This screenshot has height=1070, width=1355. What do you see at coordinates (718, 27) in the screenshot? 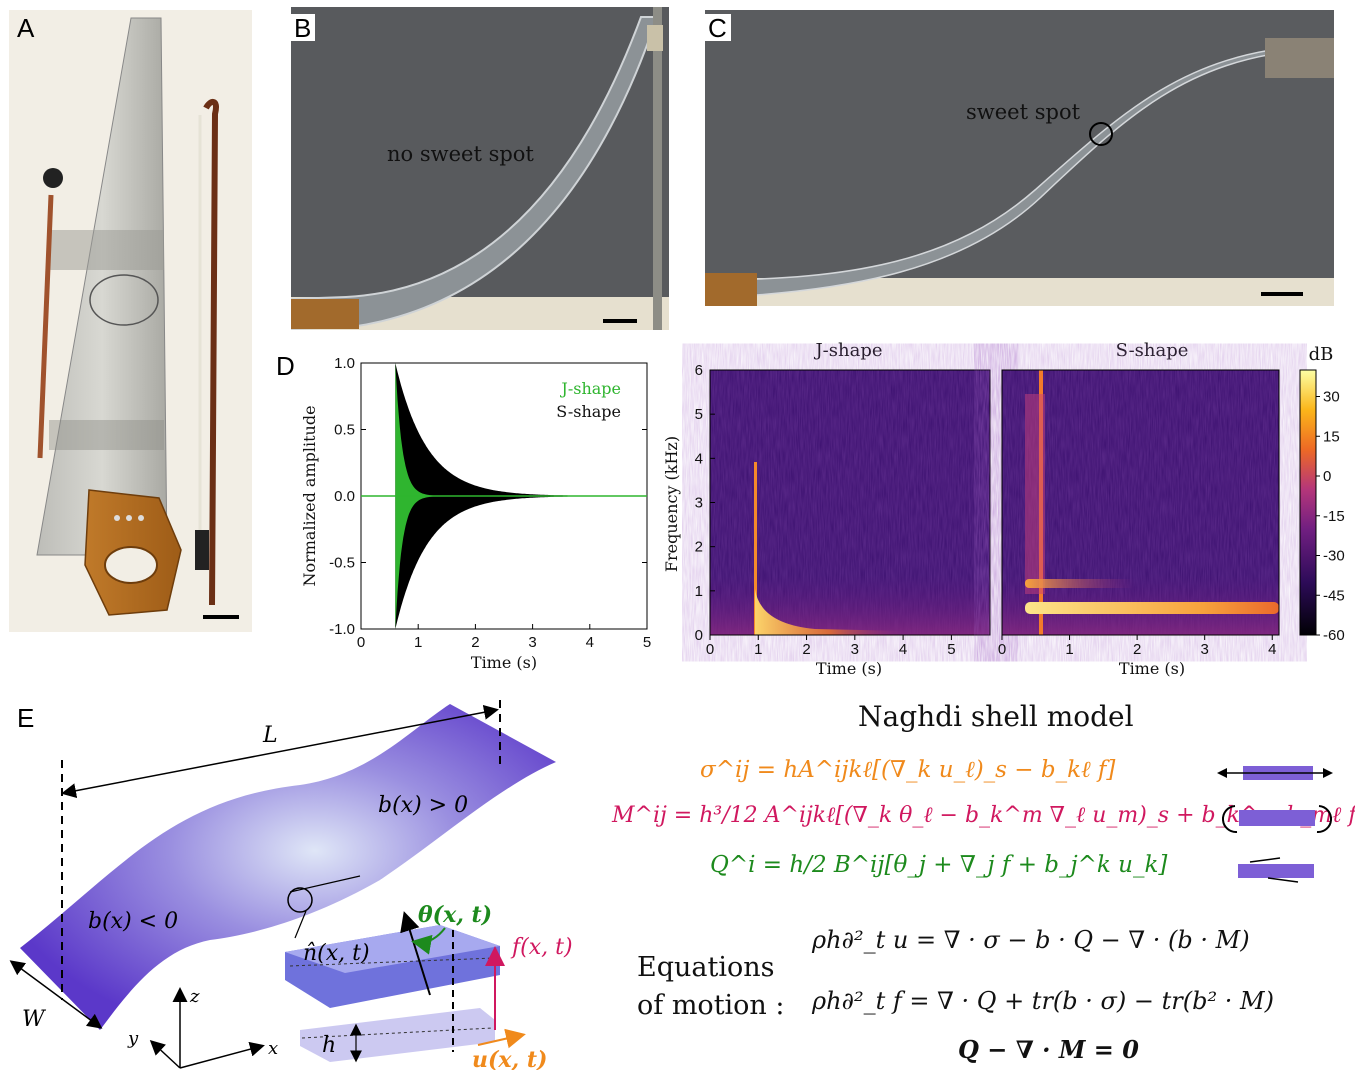
I see `panel-label-c: C` at bounding box center [718, 27].